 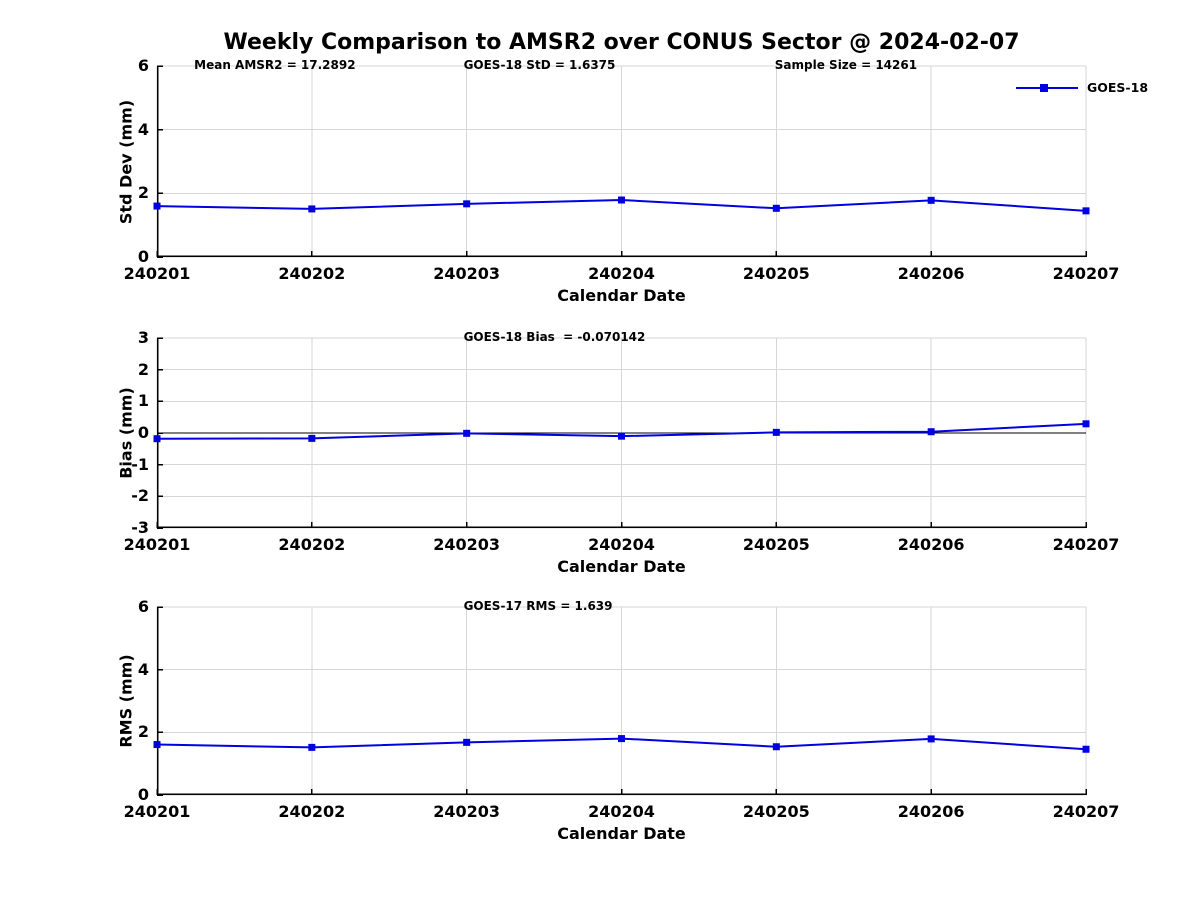 I want to click on y-tick-label: -2, so click(x=140, y=496).